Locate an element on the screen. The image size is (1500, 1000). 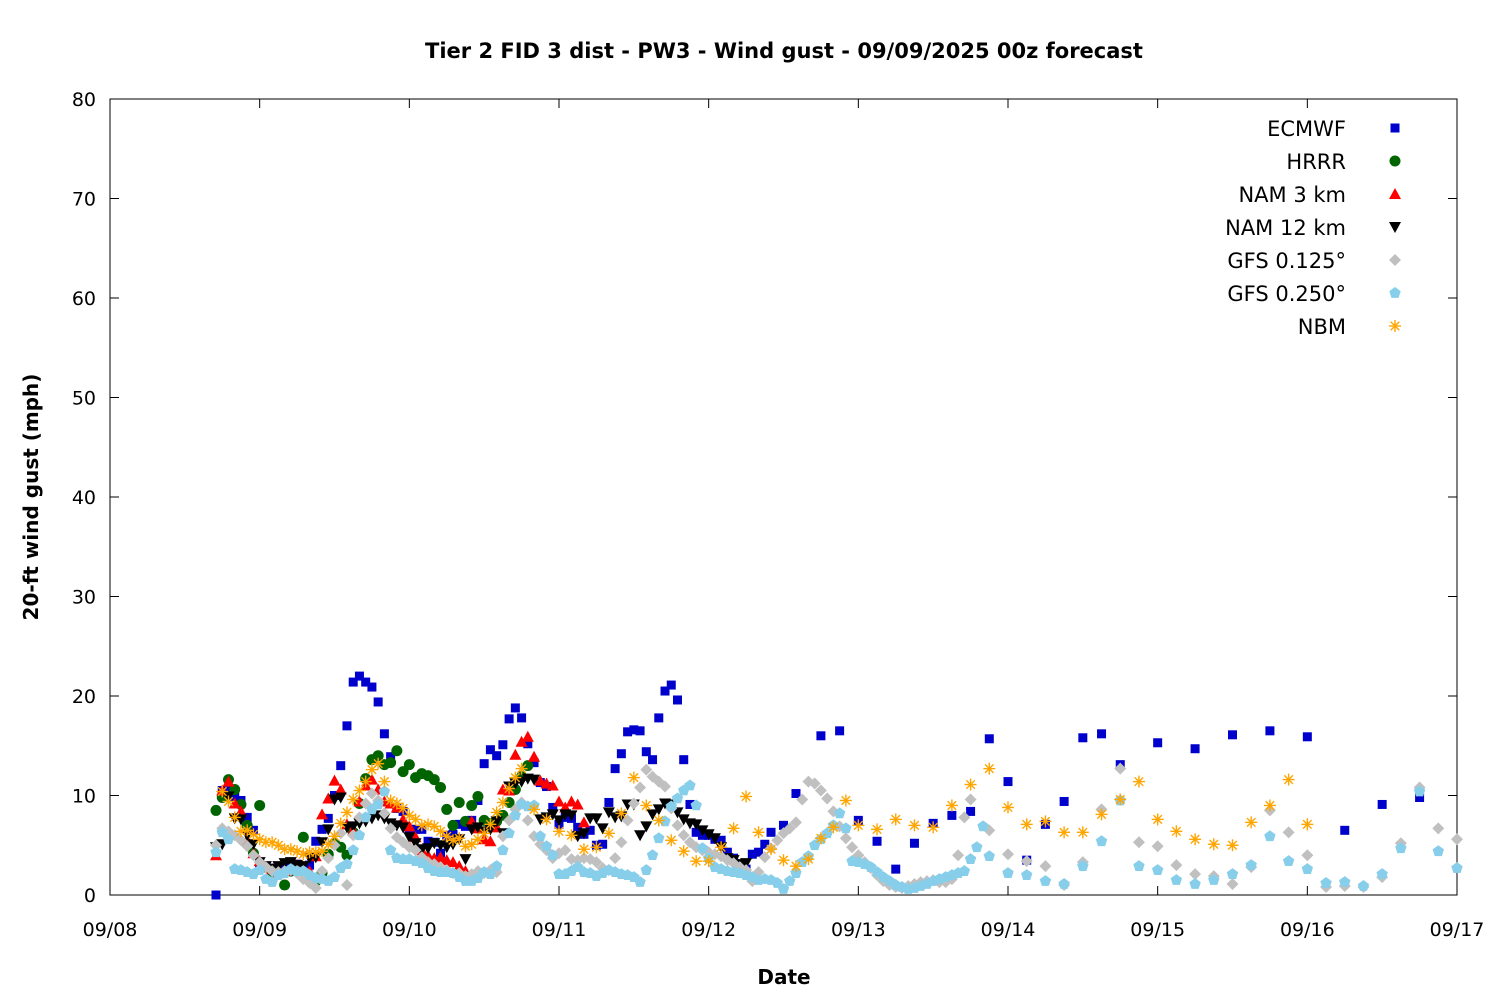
y-tick-label: 60 is located at coordinates (84, 299).